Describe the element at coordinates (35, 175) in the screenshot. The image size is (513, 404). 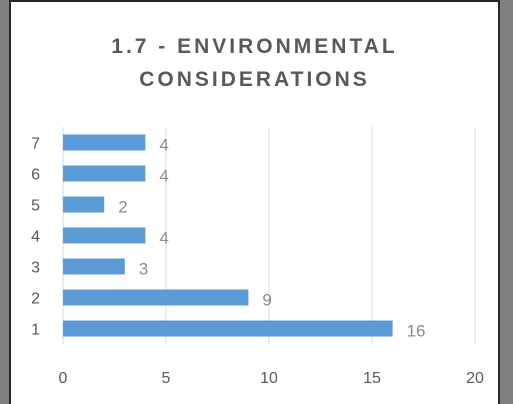
I see `y-tick-label: 6` at that location.